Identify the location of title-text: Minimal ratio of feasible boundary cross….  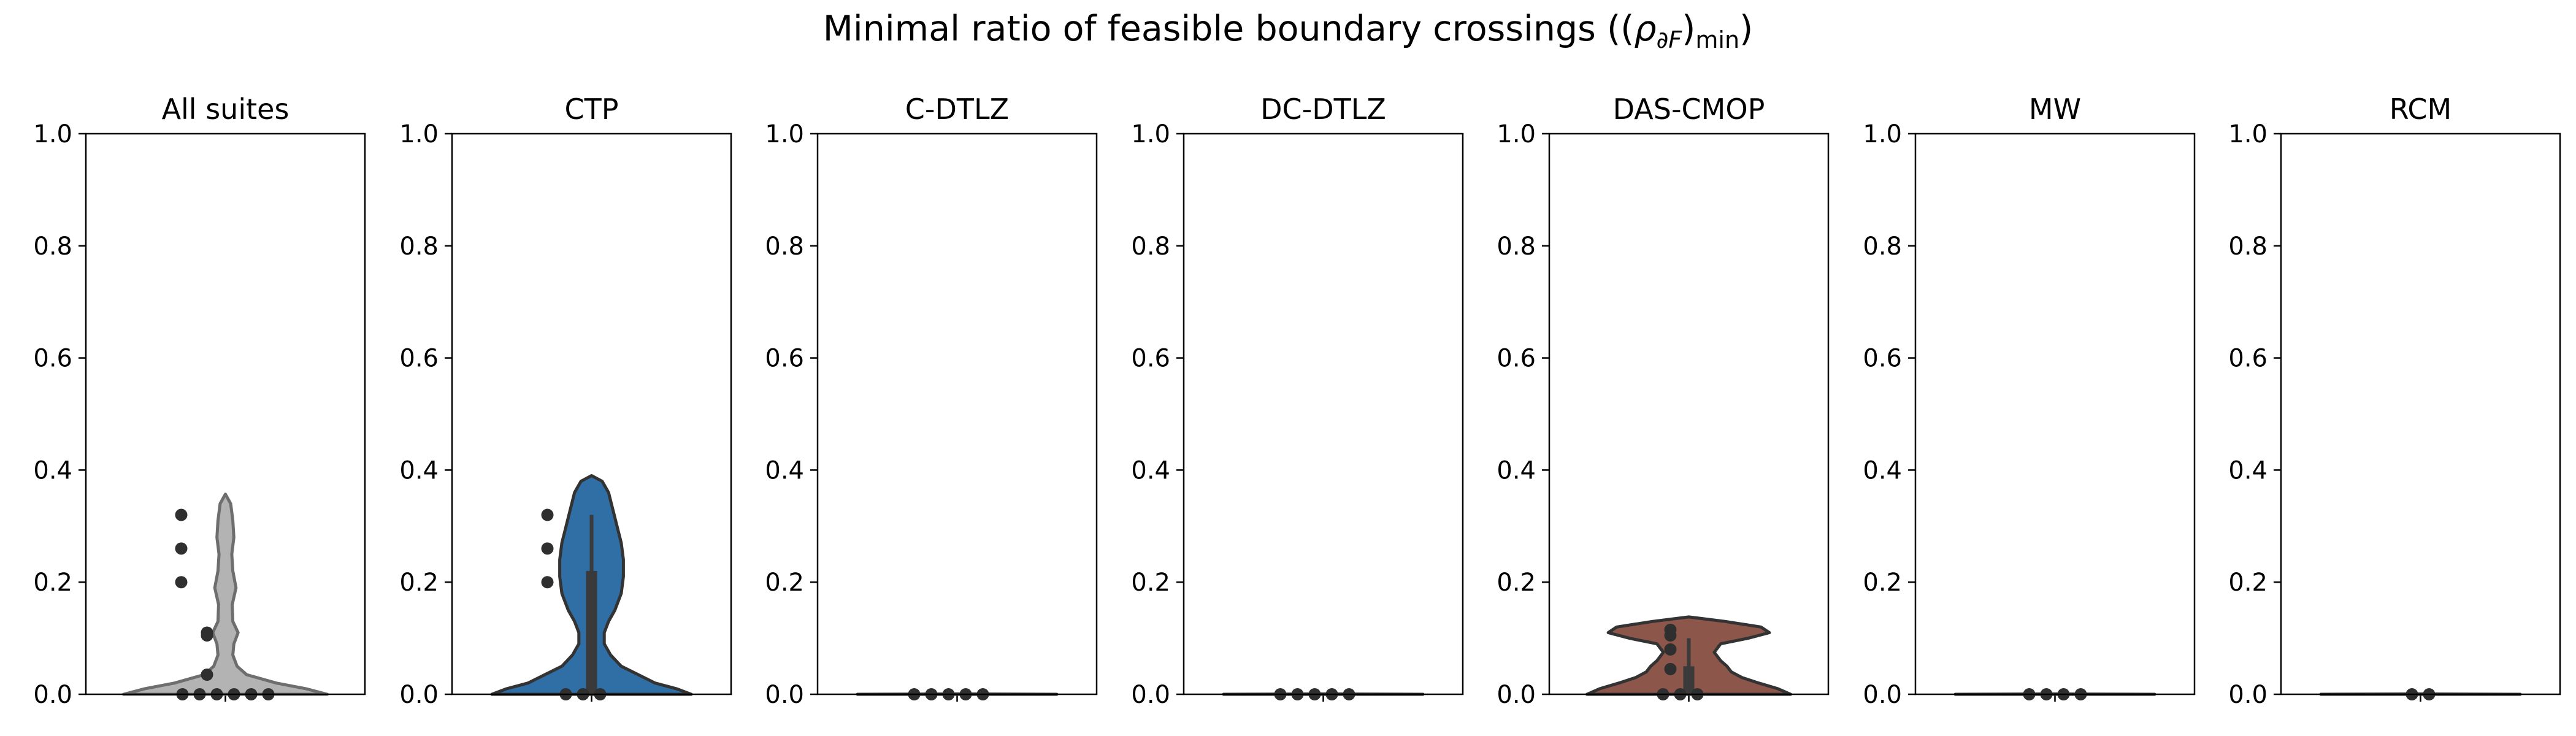
(1229, 29).